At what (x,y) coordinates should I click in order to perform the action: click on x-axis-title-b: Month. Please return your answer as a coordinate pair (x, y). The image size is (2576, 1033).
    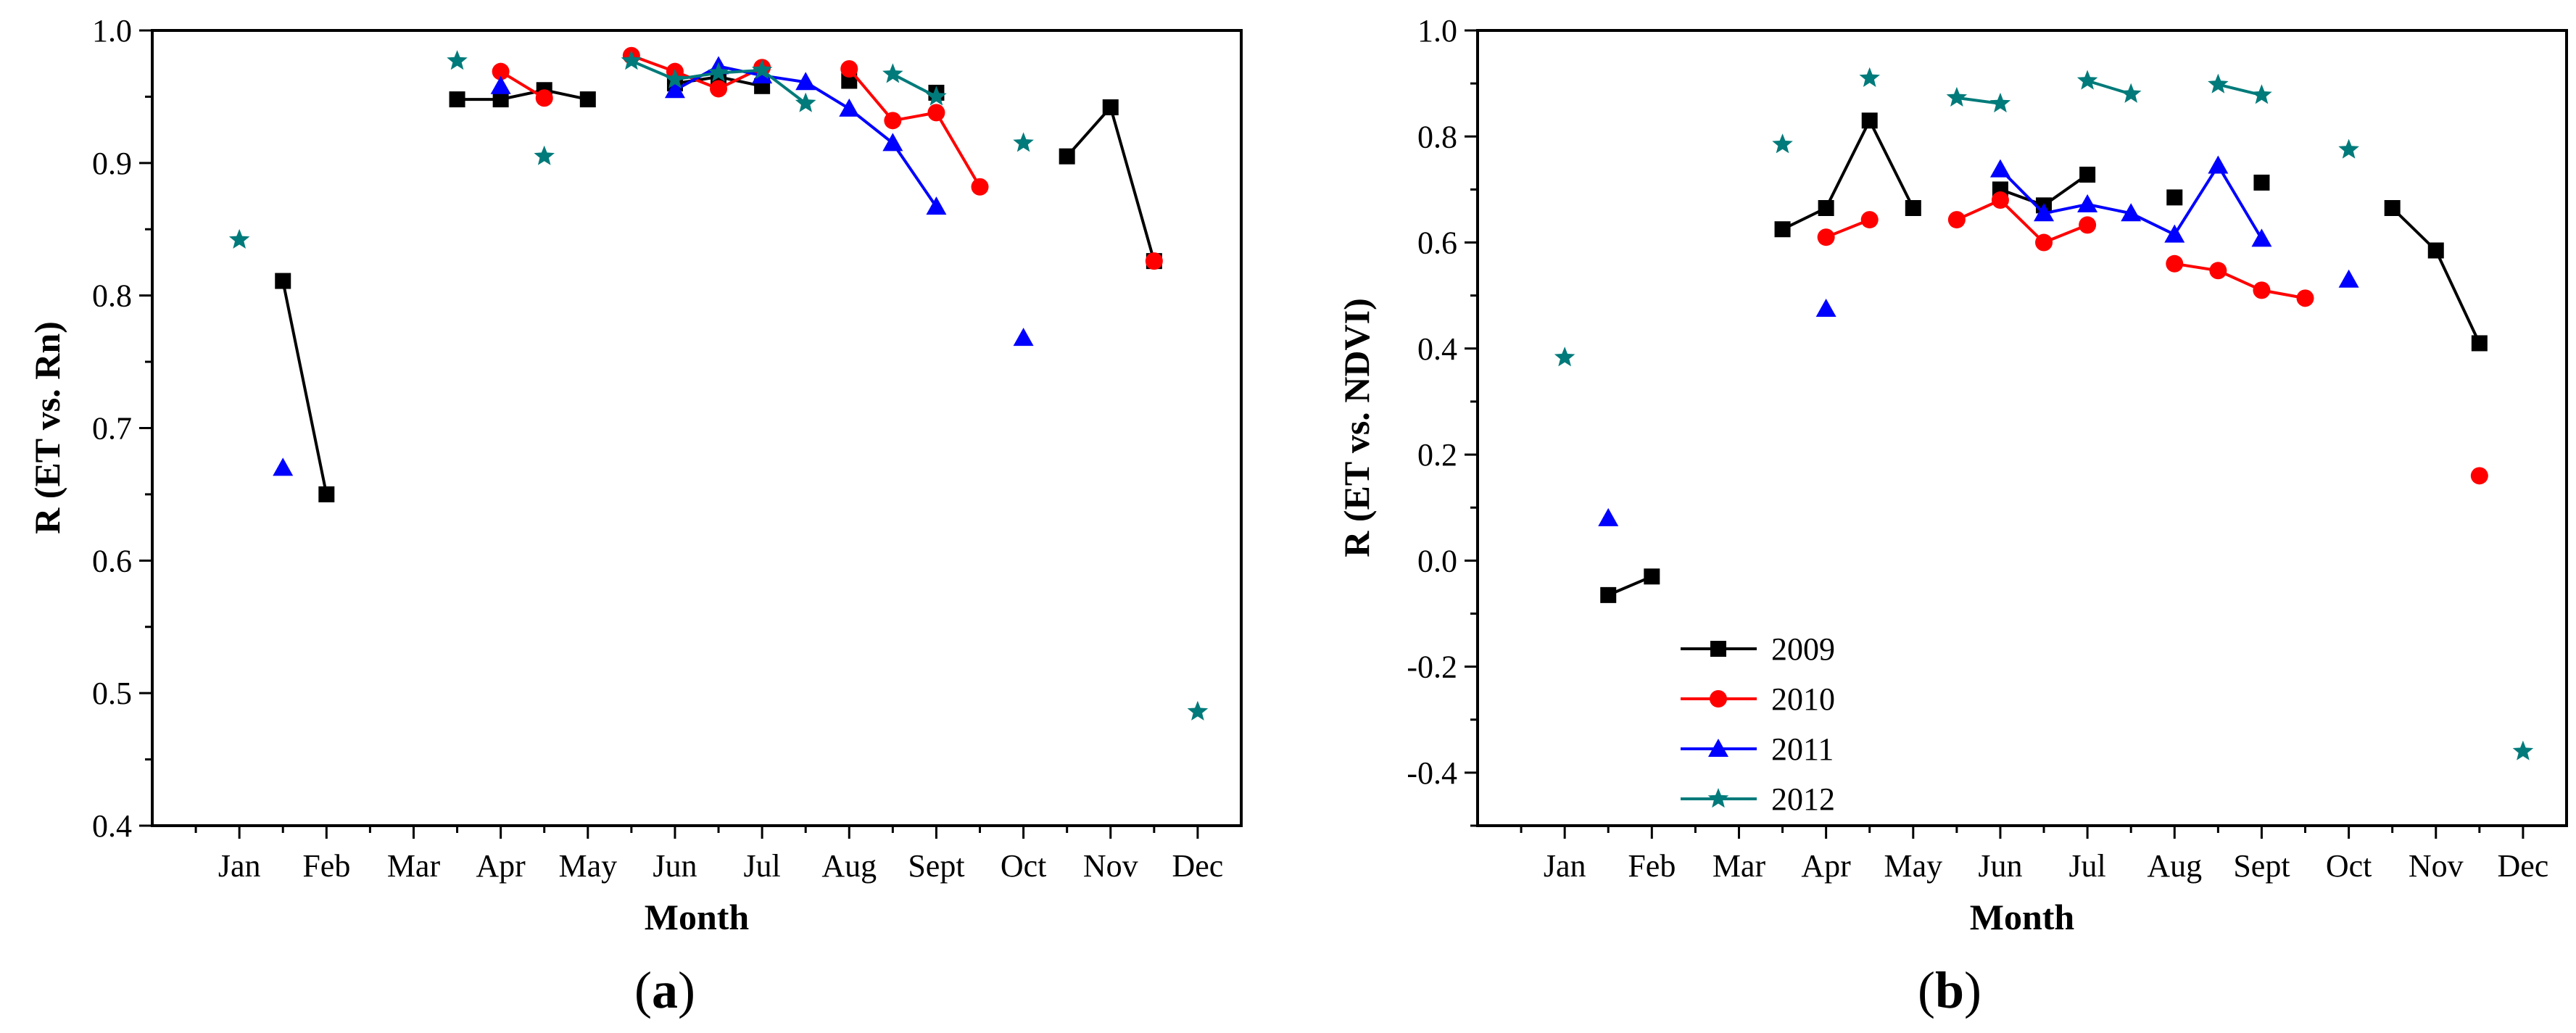
    Looking at the image, I should click on (2023, 917).